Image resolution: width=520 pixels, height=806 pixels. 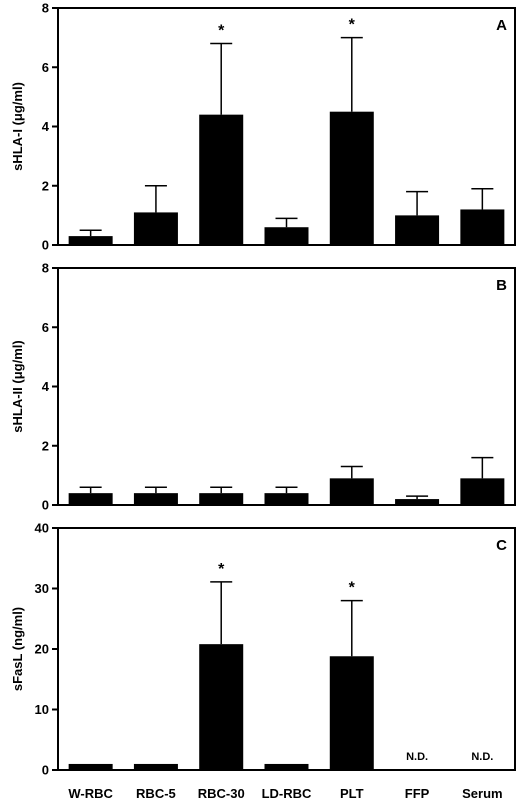 What do you see at coordinates (417, 793) in the screenshot?
I see `x-category-label: FFP` at bounding box center [417, 793].